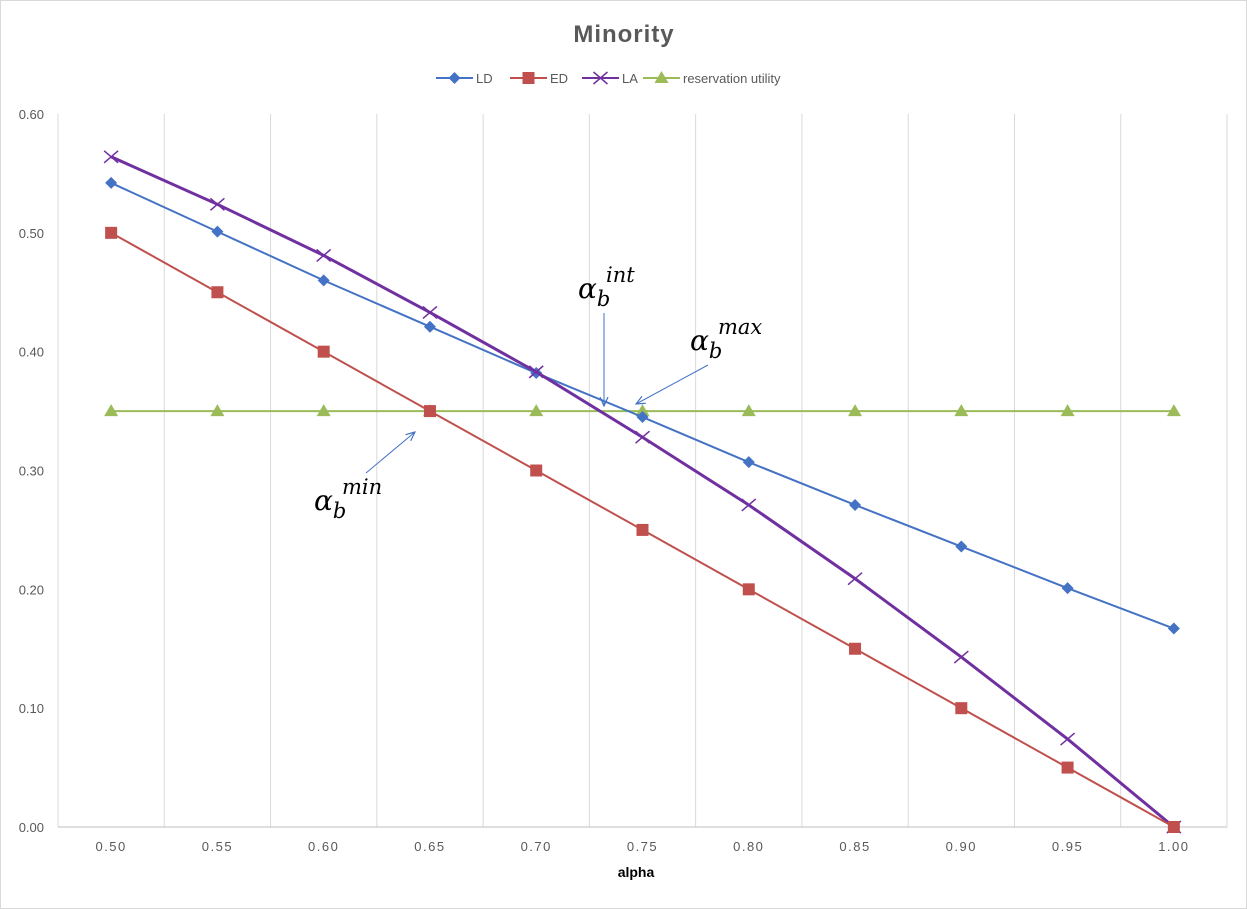 This screenshot has height=909, width=1247. What do you see at coordinates (362, 487) in the screenshot?
I see `annotation-superscript: min` at bounding box center [362, 487].